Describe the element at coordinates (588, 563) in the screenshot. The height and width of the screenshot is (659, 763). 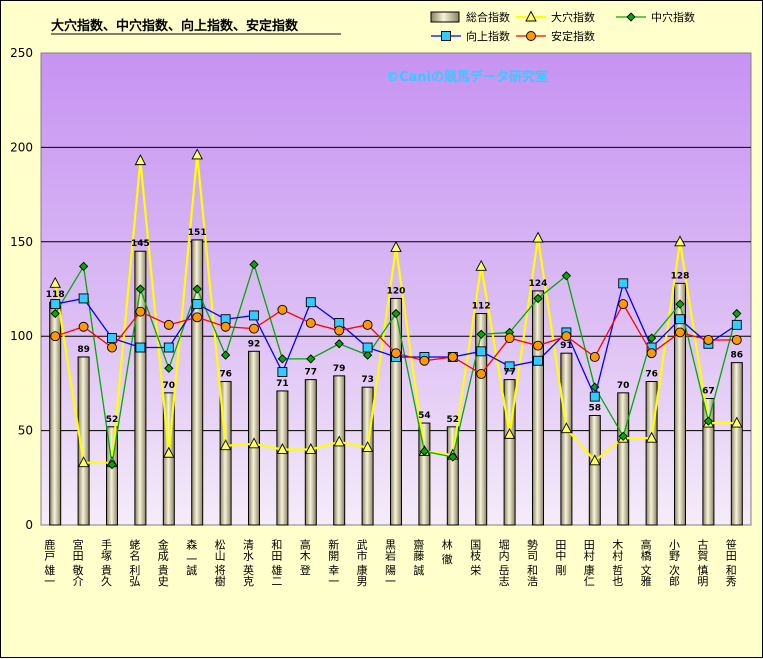
I see `x-tick-label: 田村 康仁` at that location.